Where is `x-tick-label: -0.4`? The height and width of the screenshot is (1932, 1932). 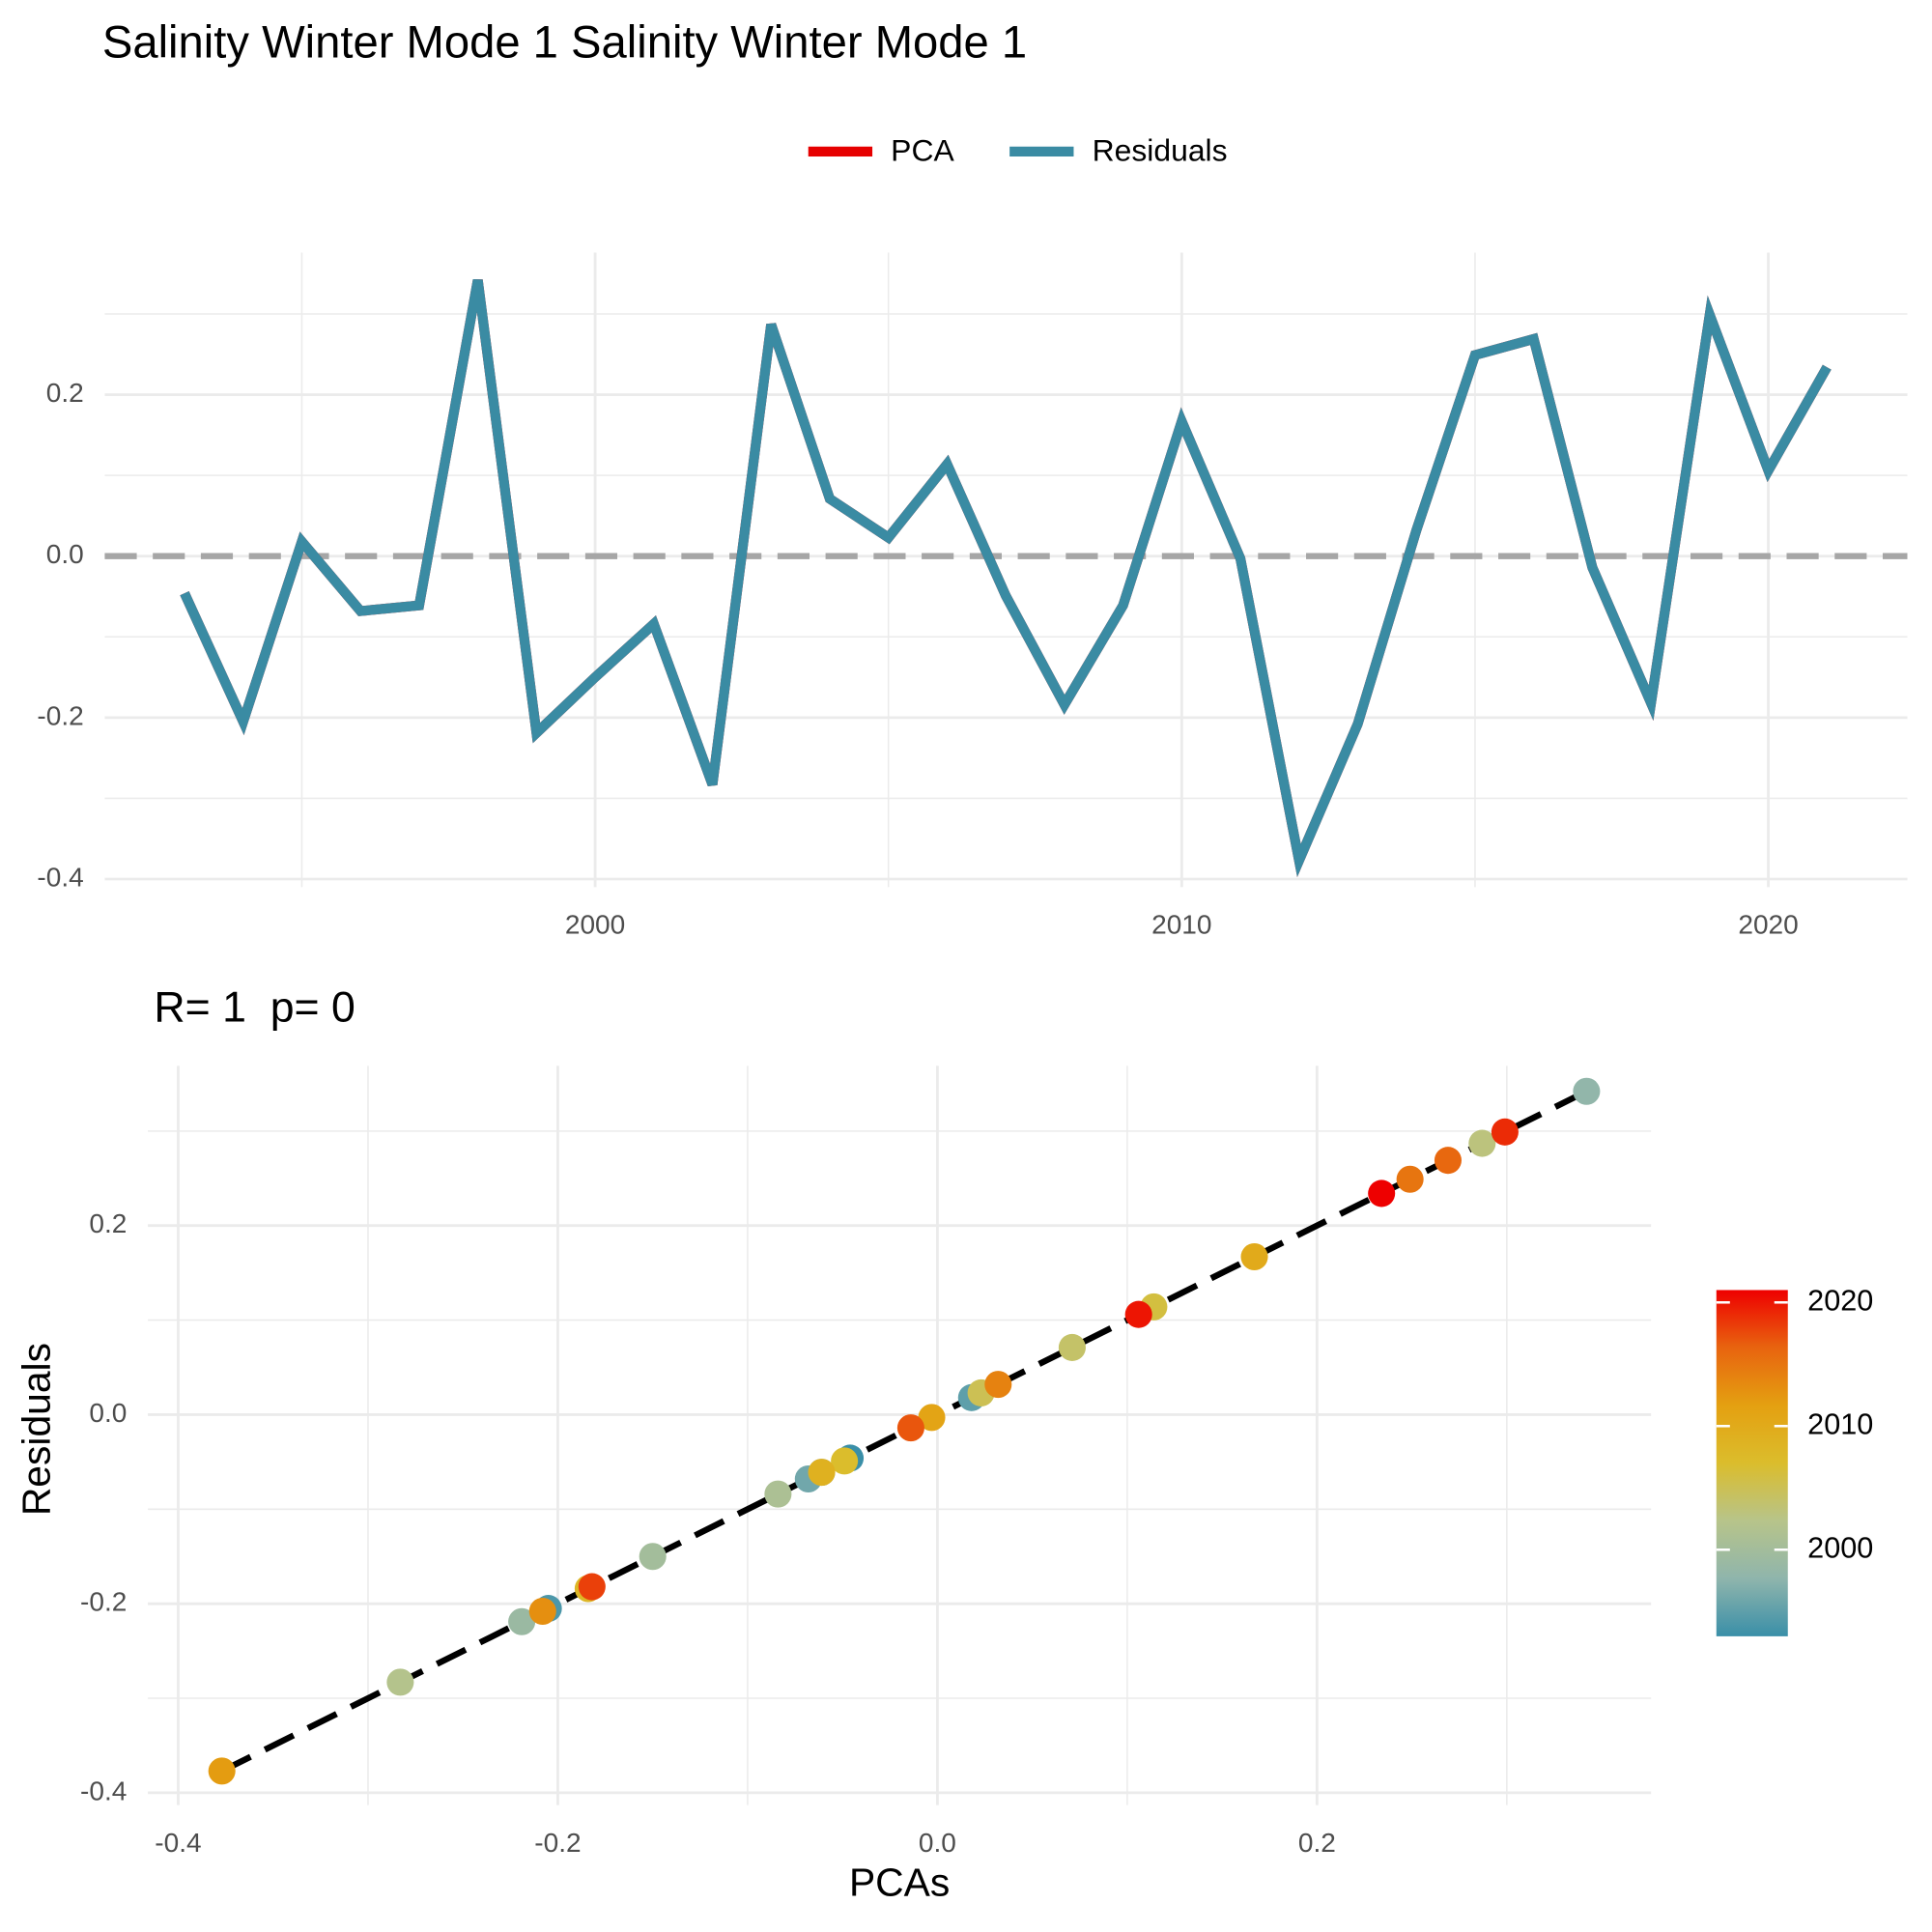 x-tick-label: -0.4 is located at coordinates (178, 1843).